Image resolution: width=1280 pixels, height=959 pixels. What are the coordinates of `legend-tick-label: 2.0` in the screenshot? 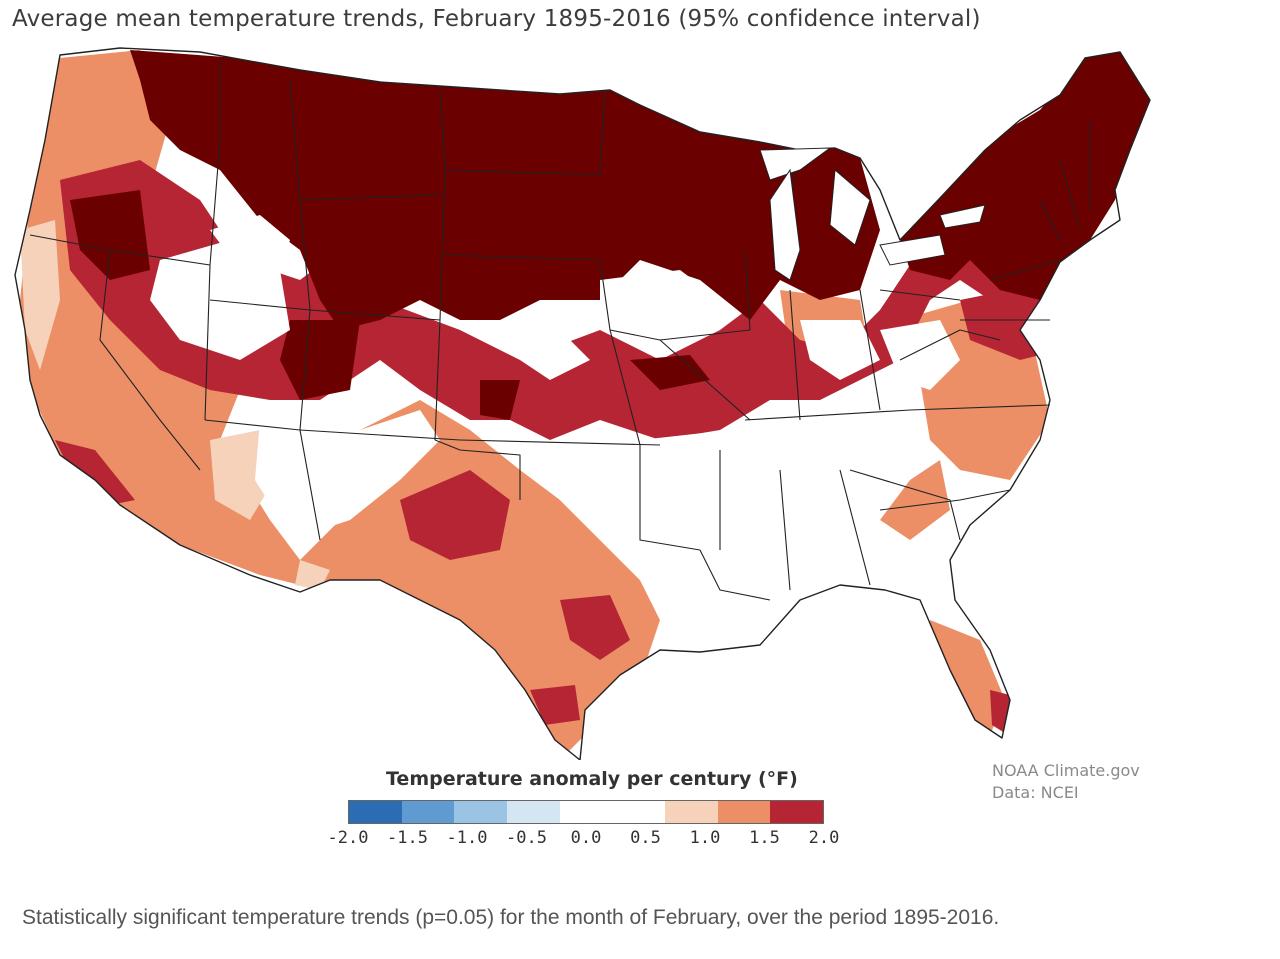 It's located at (824, 838).